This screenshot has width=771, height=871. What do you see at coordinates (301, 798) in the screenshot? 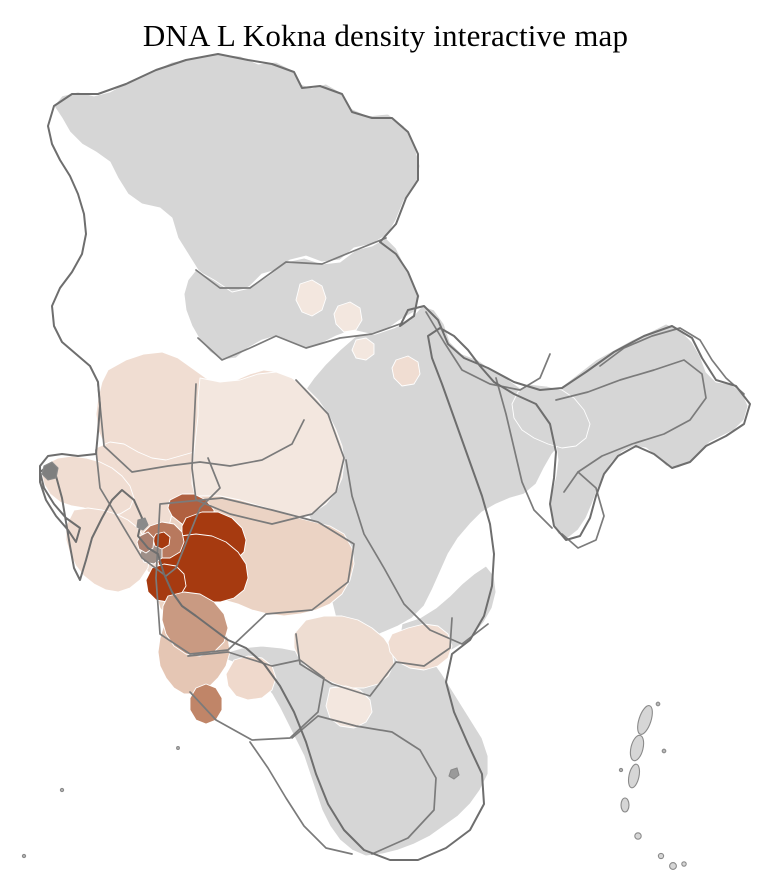
I see `state-border-kerala` at bounding box center [301, 798].